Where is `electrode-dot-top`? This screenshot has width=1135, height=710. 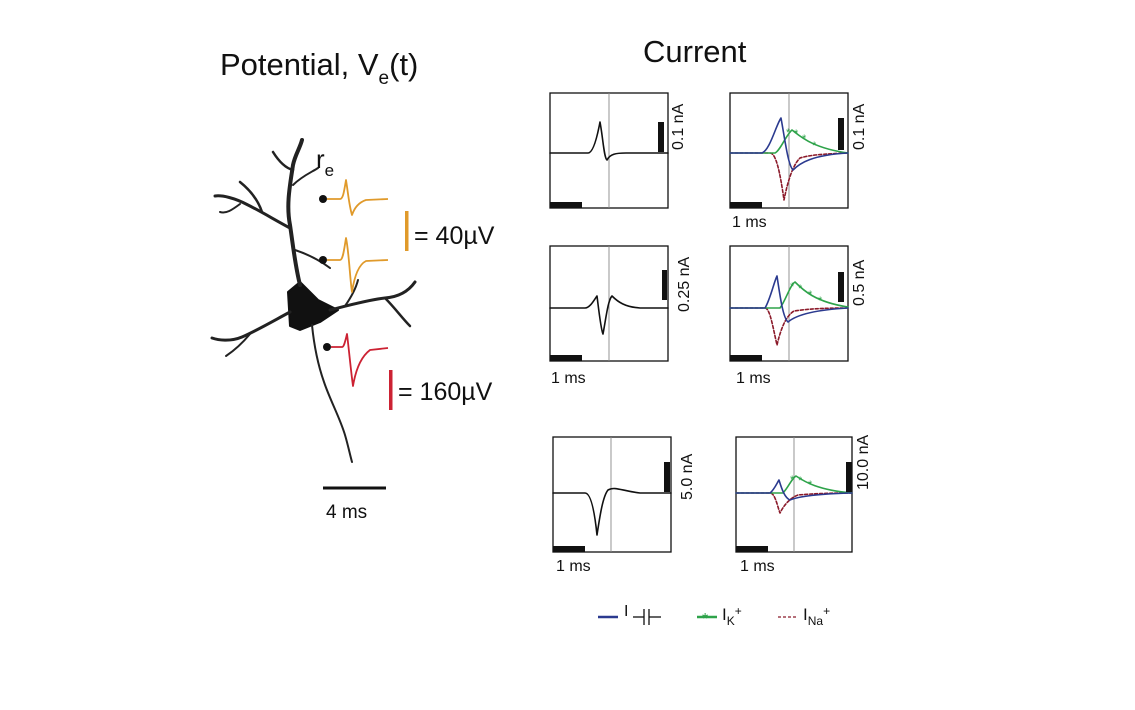 electrode-dot-top is located at coordinates (323, 199).